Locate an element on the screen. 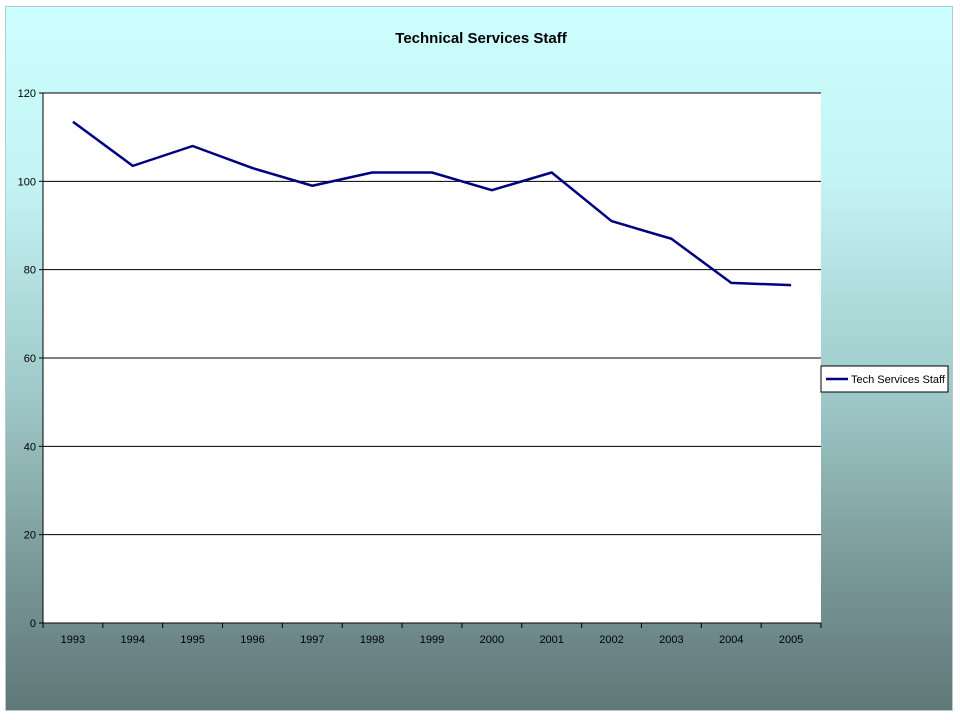  x-tick-label: 2002 is located at coordinates (611, 640).